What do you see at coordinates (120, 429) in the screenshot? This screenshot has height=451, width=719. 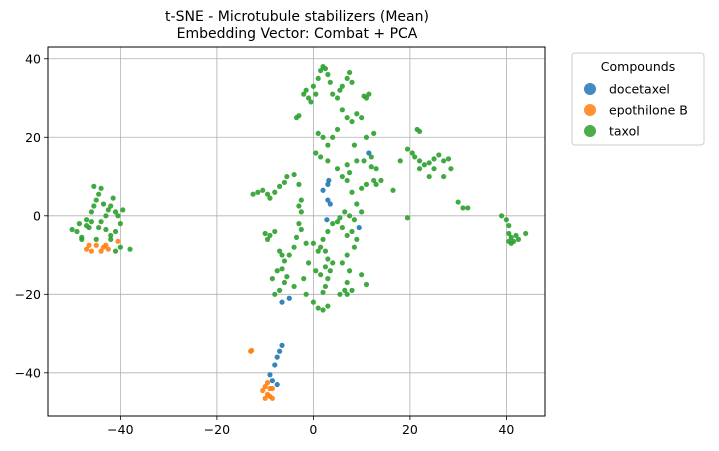 I see `x-tick-label: −40` at bounding box center [120, 429].